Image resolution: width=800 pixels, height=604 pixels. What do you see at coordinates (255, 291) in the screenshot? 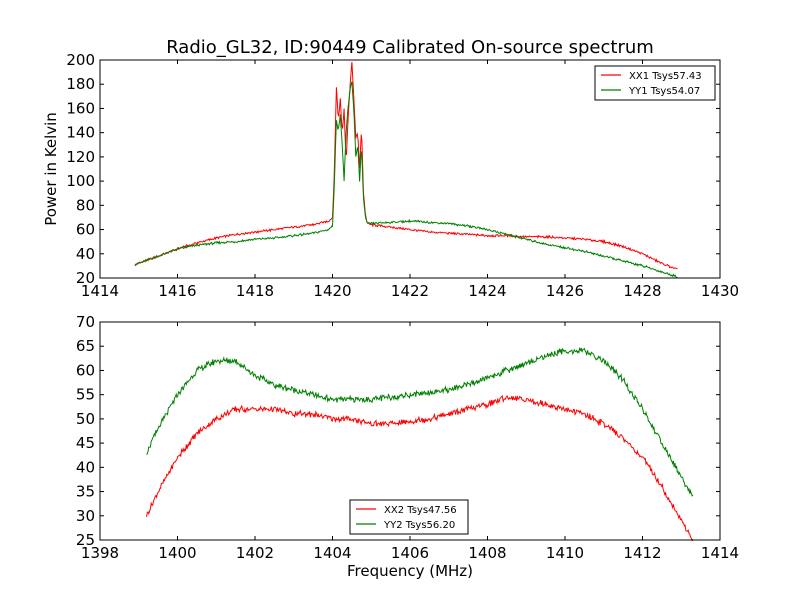
I see `x-tick-label: 1418` at bounding box center [255, 291].